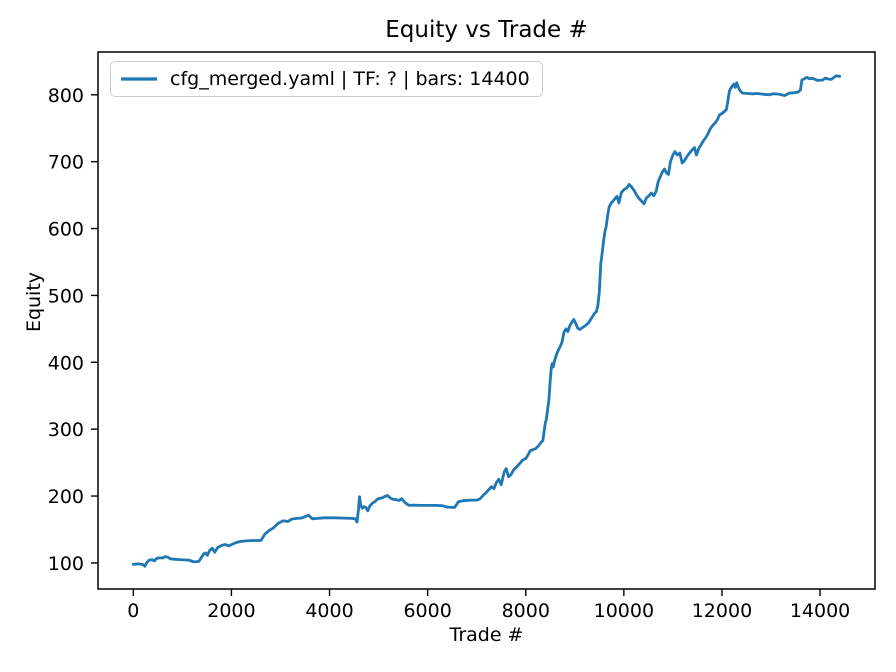  Describe the element at coordinates (486, 635) in the screenshot. I see `x-axis-label: Trade #` at that location.